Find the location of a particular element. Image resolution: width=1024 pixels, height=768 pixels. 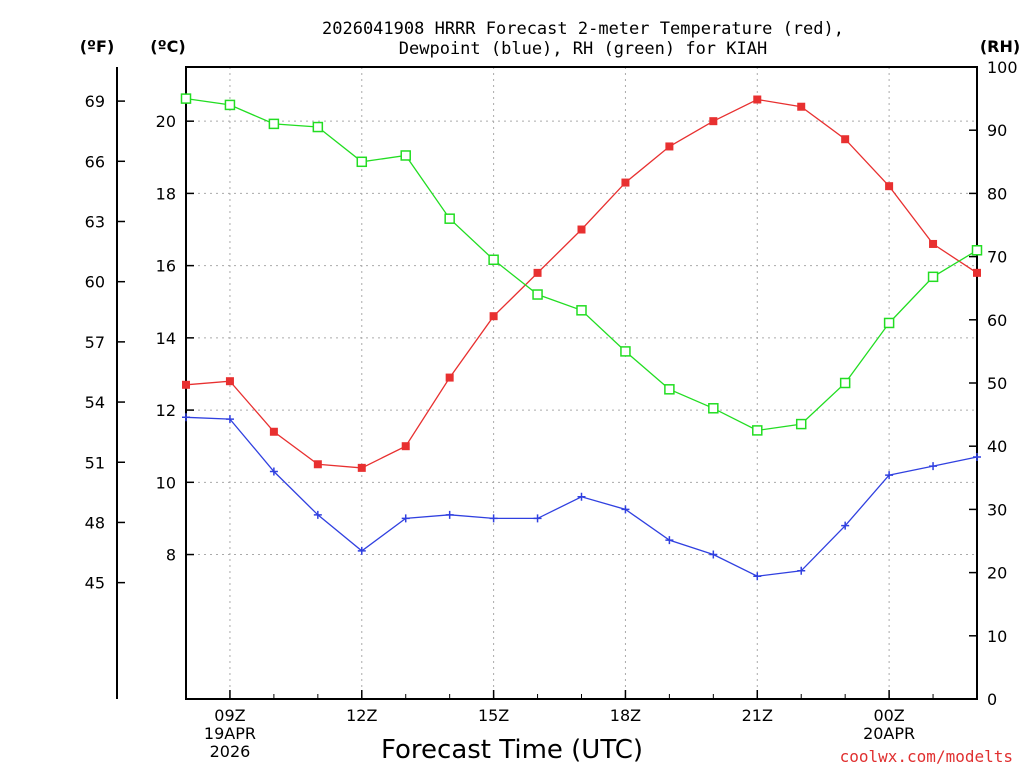

fahrenheit-tick-label: 45 is located at coordinates (95, 583).